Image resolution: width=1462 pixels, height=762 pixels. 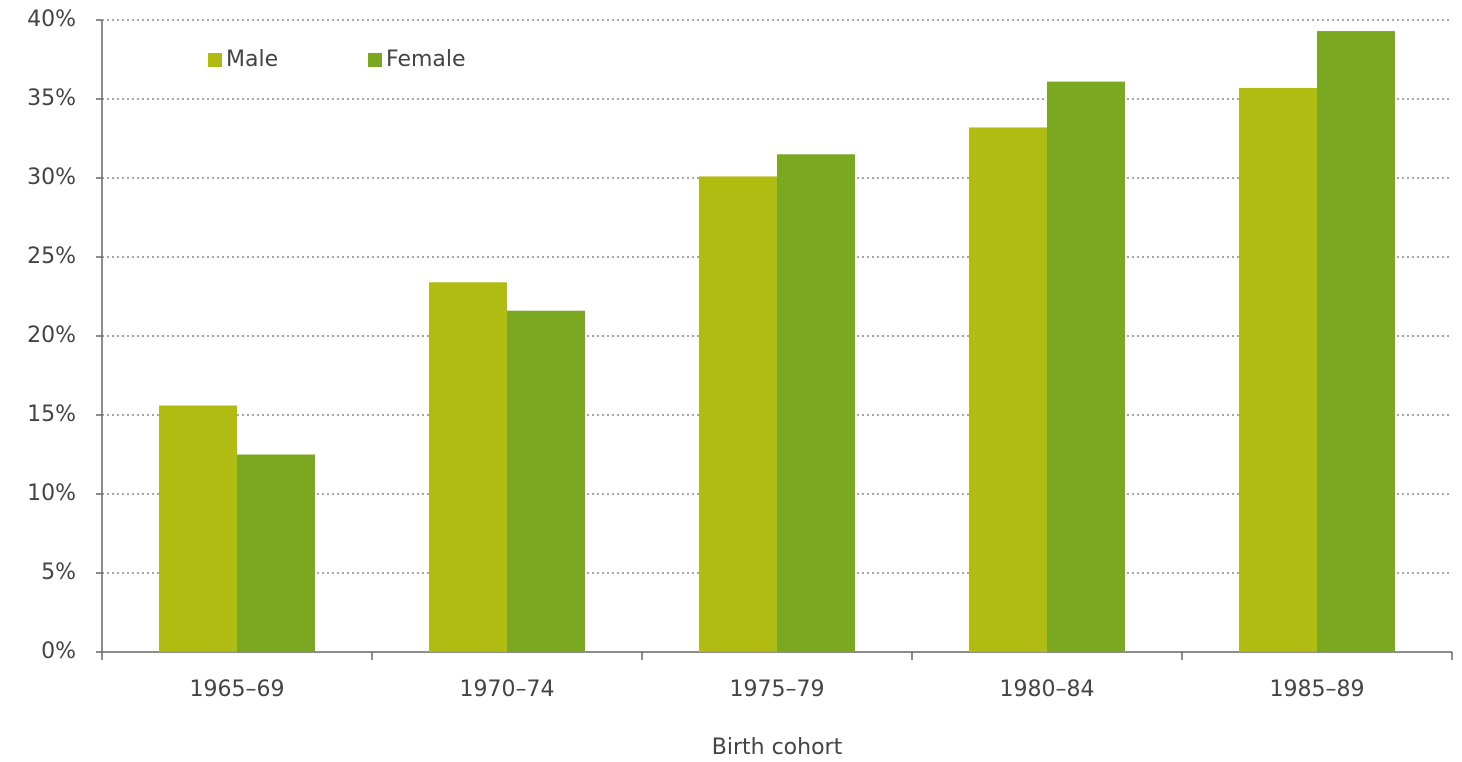 What do you see at coordinates (1317, 689) in the screenshot?
I see `x-tick-label: 1985–89` at bounding box center [1317, 689].